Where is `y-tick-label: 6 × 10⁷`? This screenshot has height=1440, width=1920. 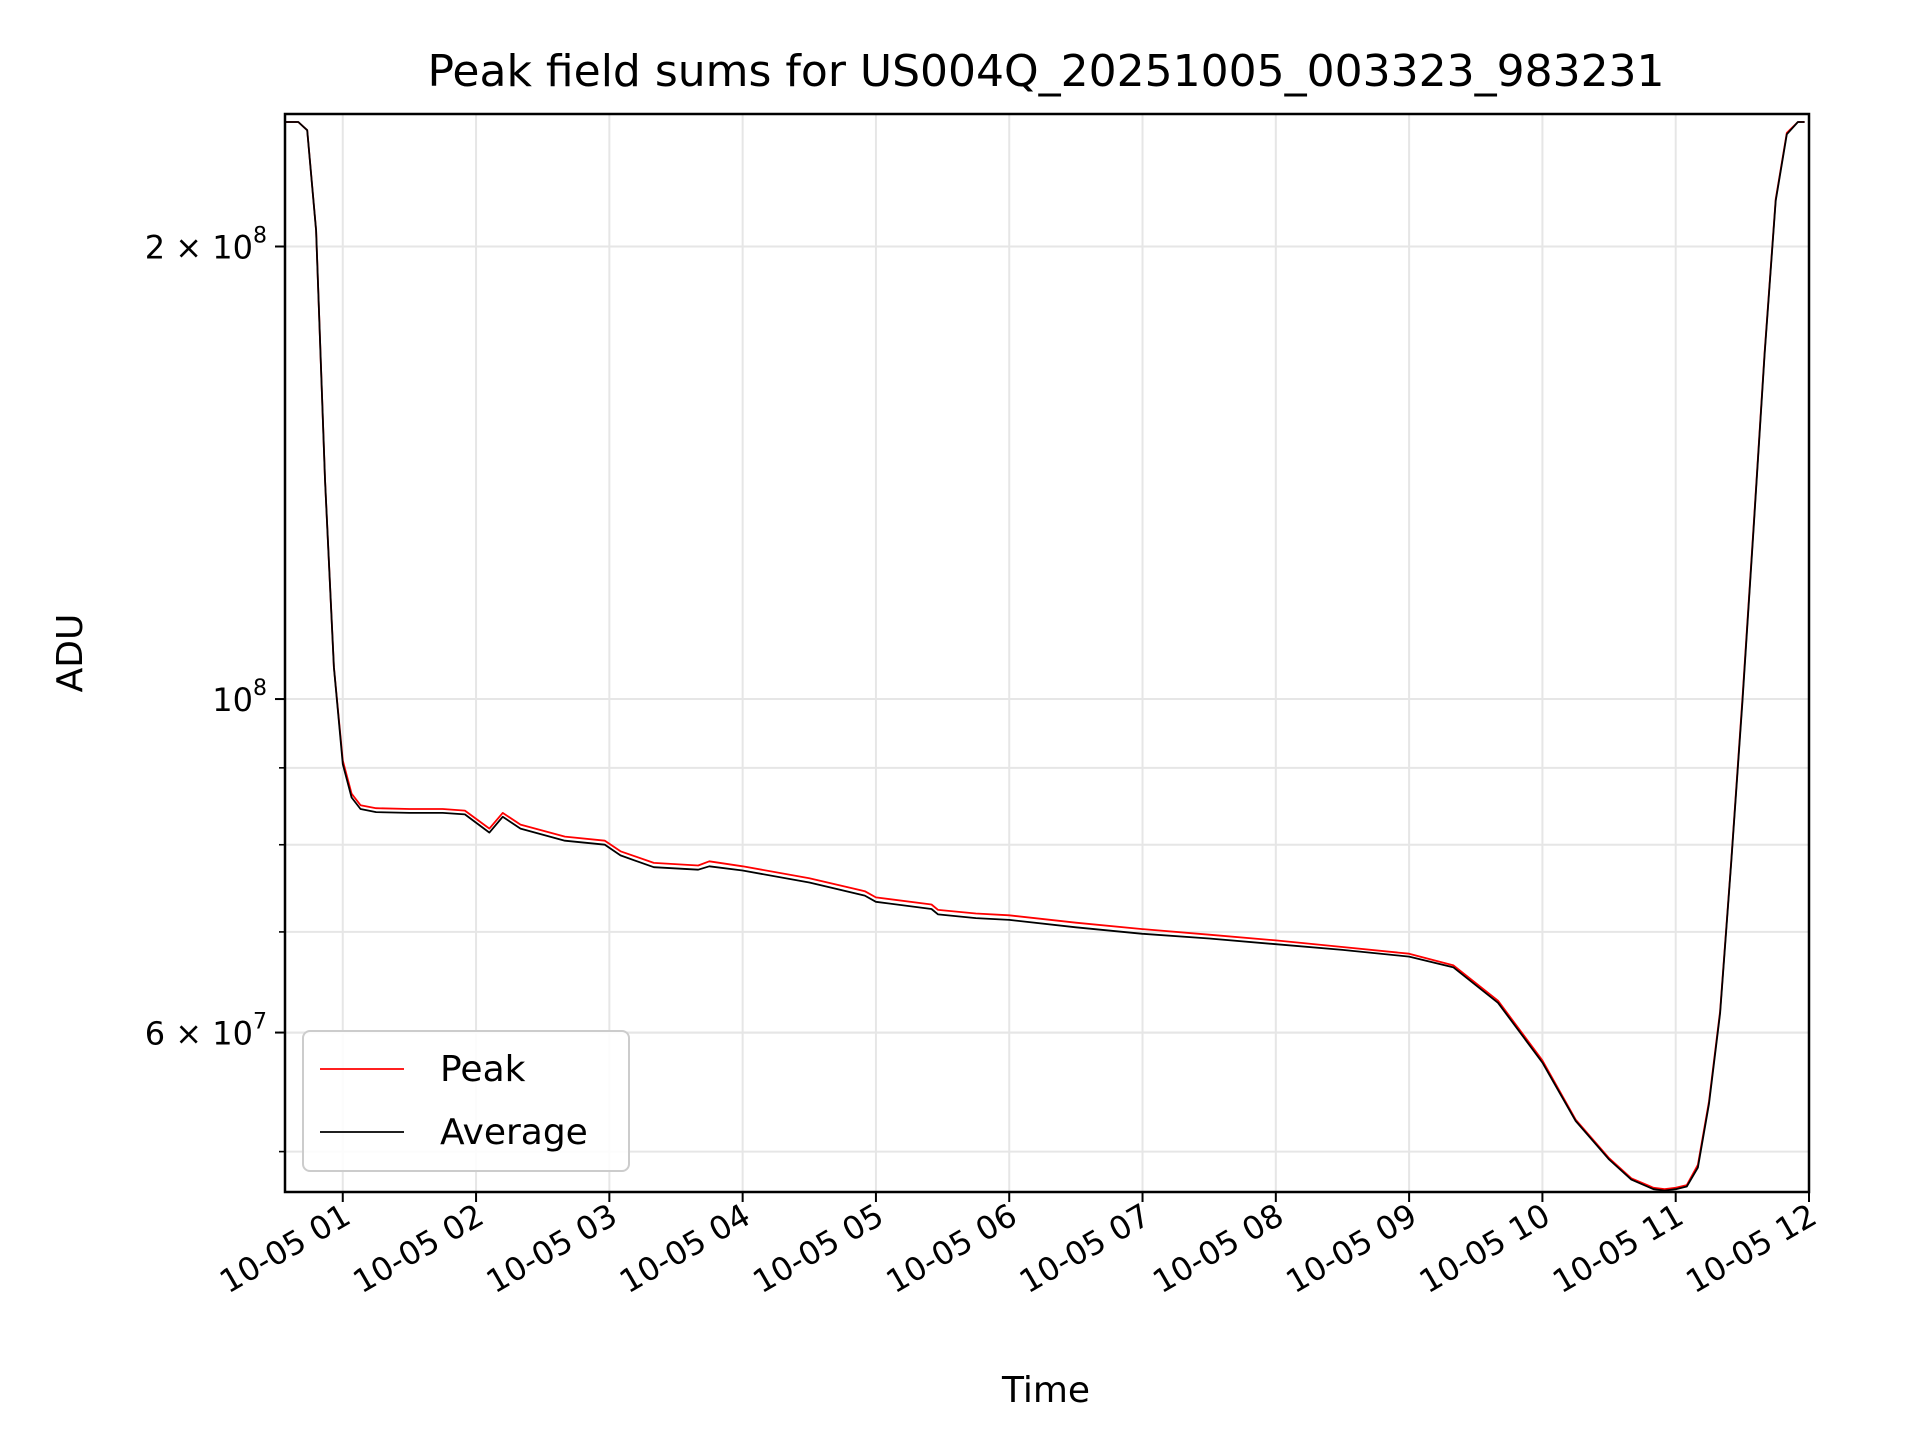
y-tick-label: 6 × 10⁷ is located at coordinates (206, 1031).